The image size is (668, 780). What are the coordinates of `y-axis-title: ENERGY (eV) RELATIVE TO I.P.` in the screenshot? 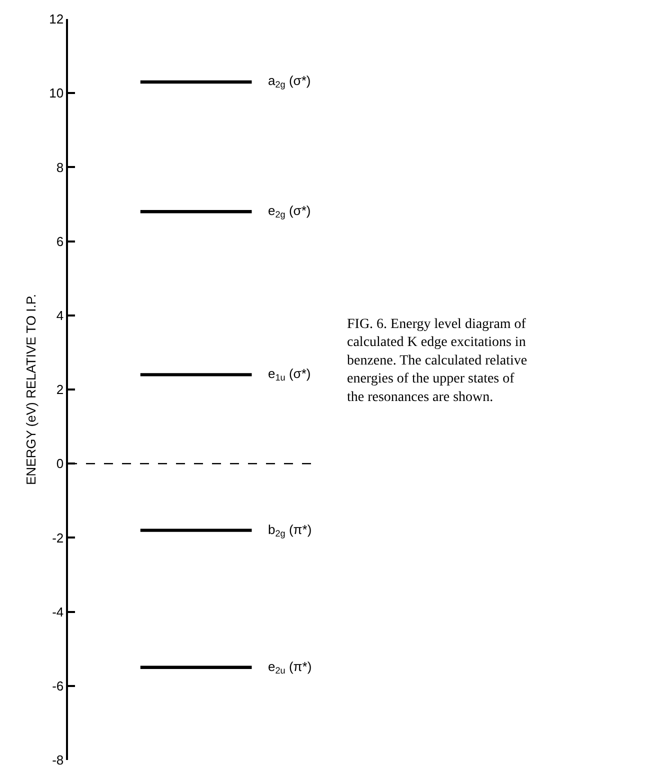 It's located at (31, 389).